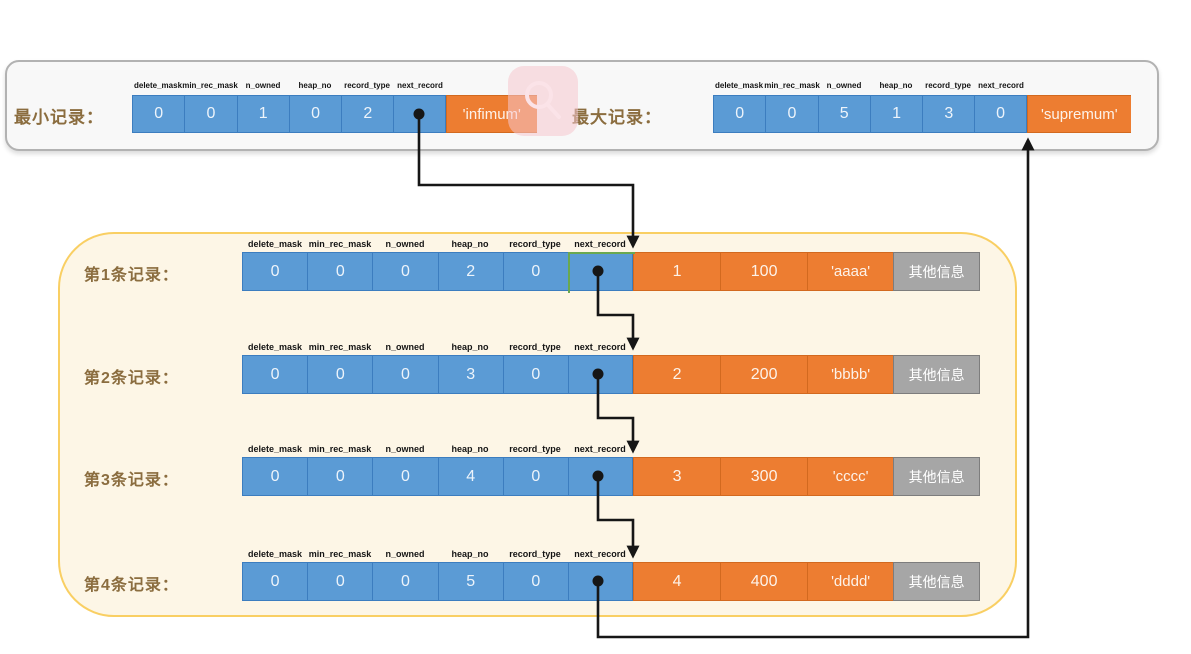  What do you see at coordinates (617, 117) in the screenshot?
I see `max-record-label: 最大记录：` at bounding box center [617, 117].